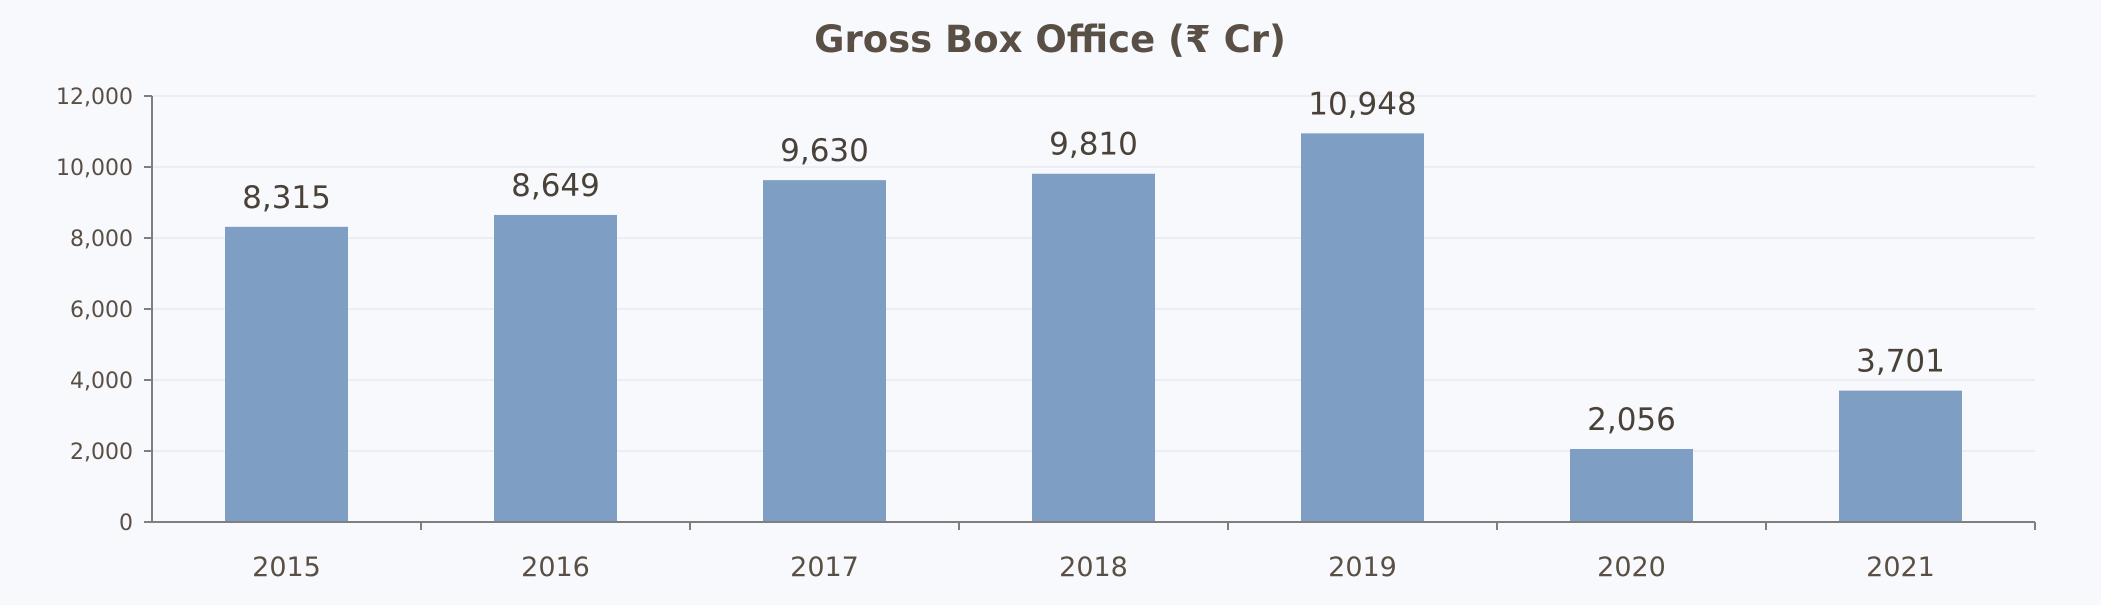 This screenshot has width=2101, height=605. What do you see at coordinates (1362, 567) in the screenshot?
I see `x-tick-label: 2019` at bounding box center [1362, 567].